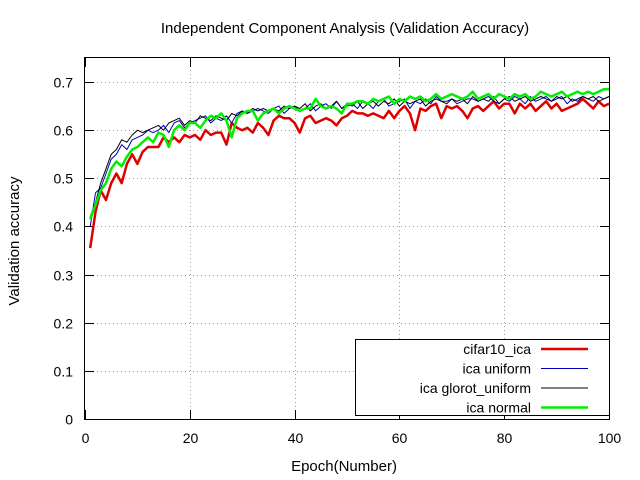 This screenshot has width=640, height=480. I want to click on y-axis-label: Validation accuracy, so click(14, 240).